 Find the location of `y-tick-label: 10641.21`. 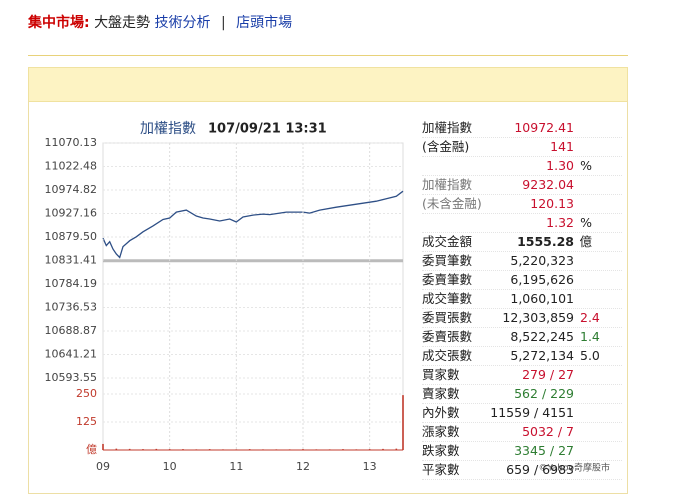

y-tick-label: 10641.21 is located at coordinates (71, 353).